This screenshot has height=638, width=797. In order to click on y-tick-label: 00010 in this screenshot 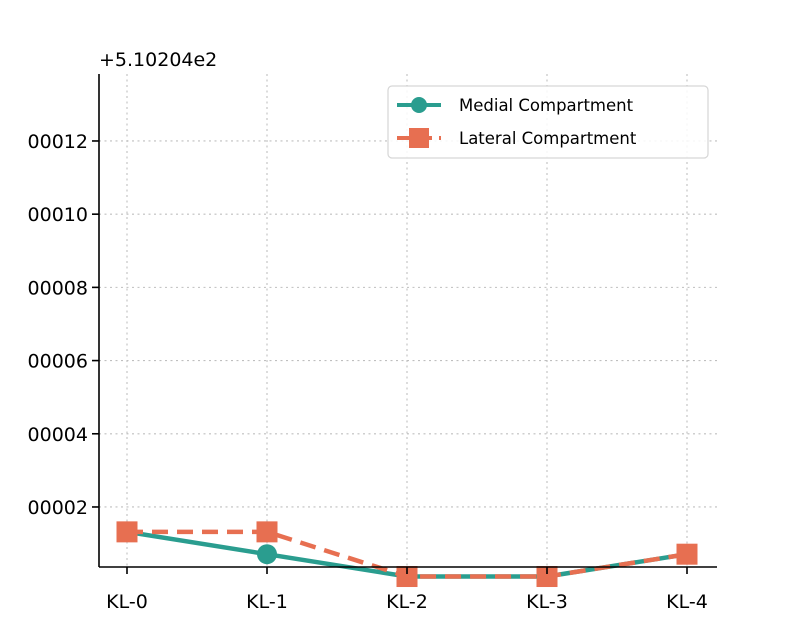, I will do `click(58, 215)`.